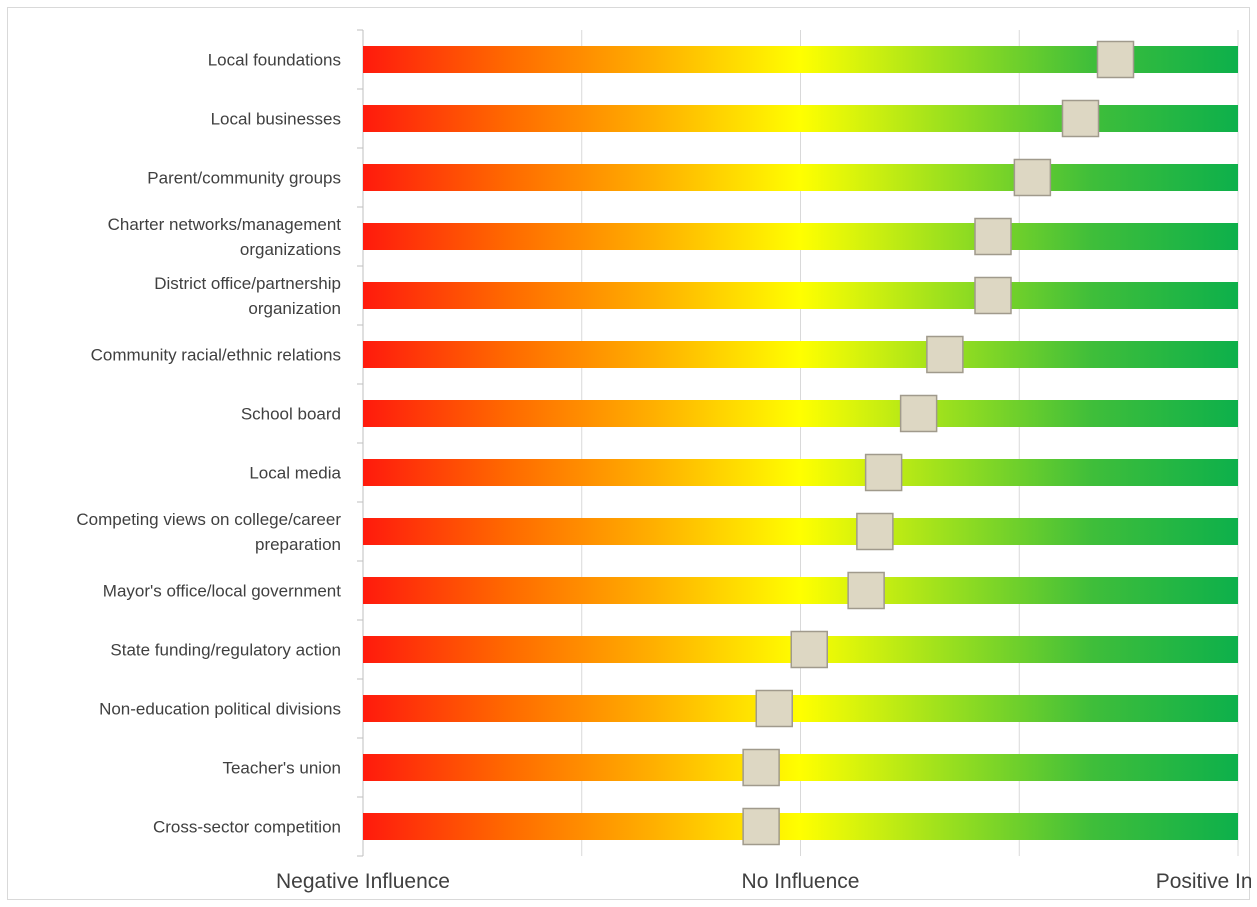  Describe the element at coordinates (247, 827) in the screenshot. I see `category-label: Cross-sector competition` at that location.